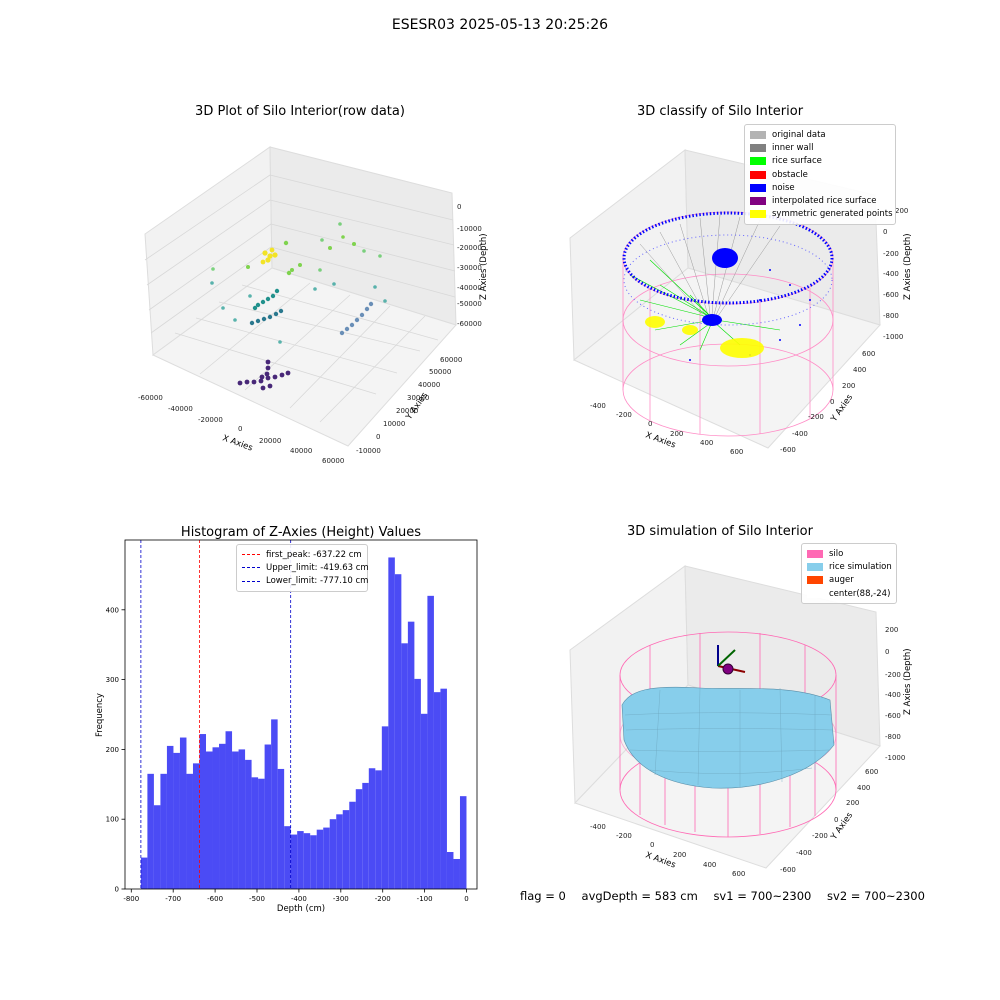  Describe the element at coordinates (303, 723) in the screenshot. I see `histogram-bars` at that location.